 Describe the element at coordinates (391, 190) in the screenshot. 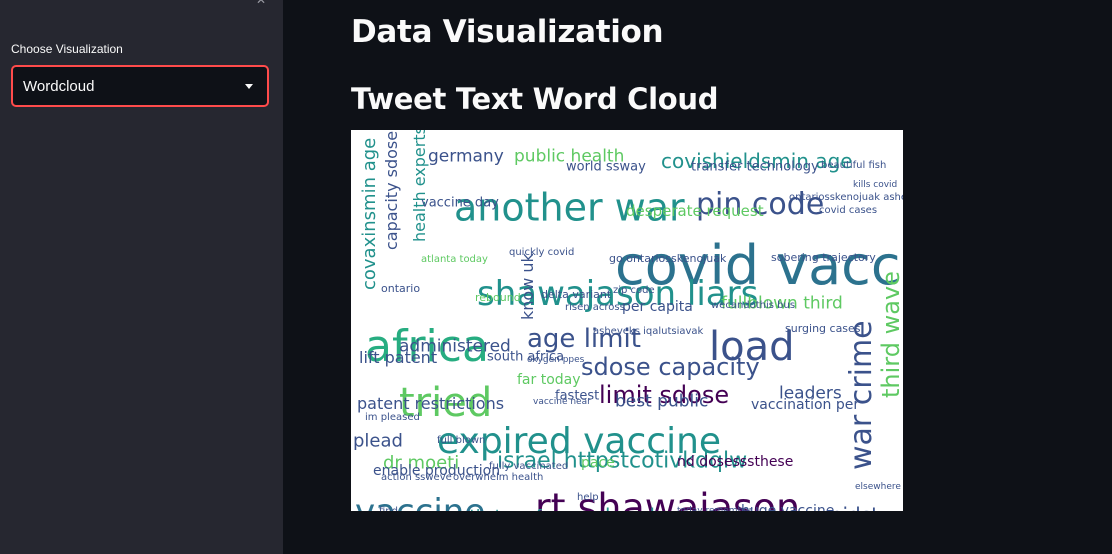

I see `wordcloud-word: capacity sdose` at that location.